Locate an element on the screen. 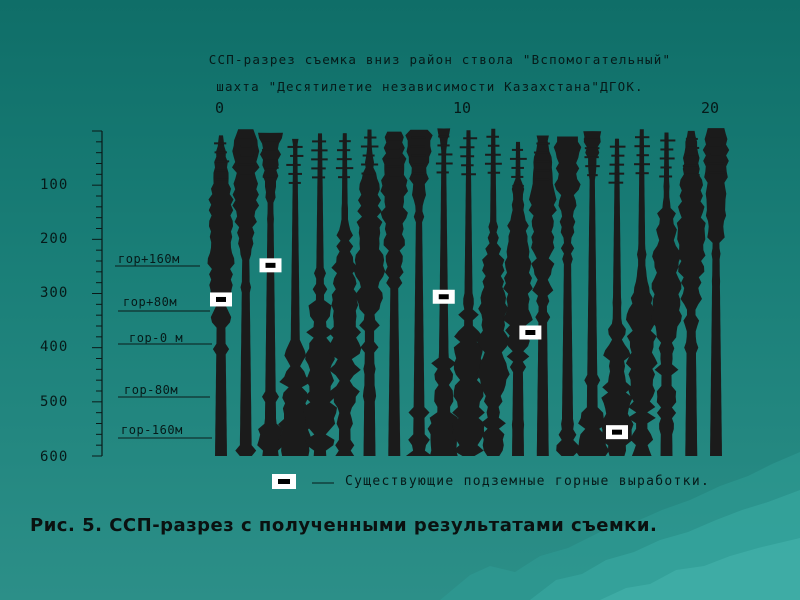 The image size is (800, 600). horizon-label-0: гор-0 м is located at coordinates (156, 338).